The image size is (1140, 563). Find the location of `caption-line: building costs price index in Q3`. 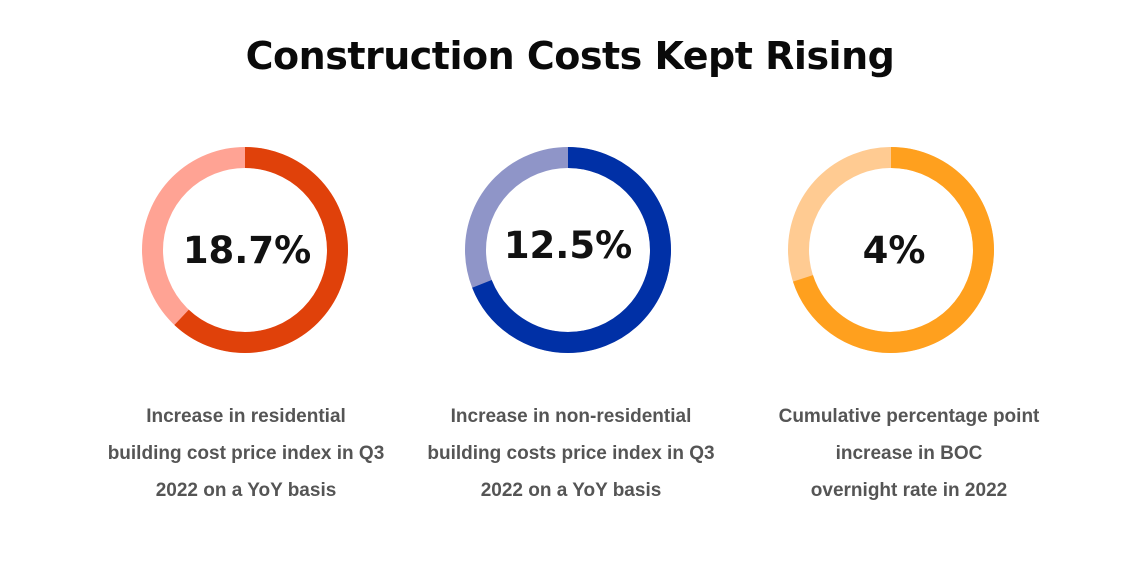

caption-line: building costs price index in Q3 is located at coordinates (571, 453).